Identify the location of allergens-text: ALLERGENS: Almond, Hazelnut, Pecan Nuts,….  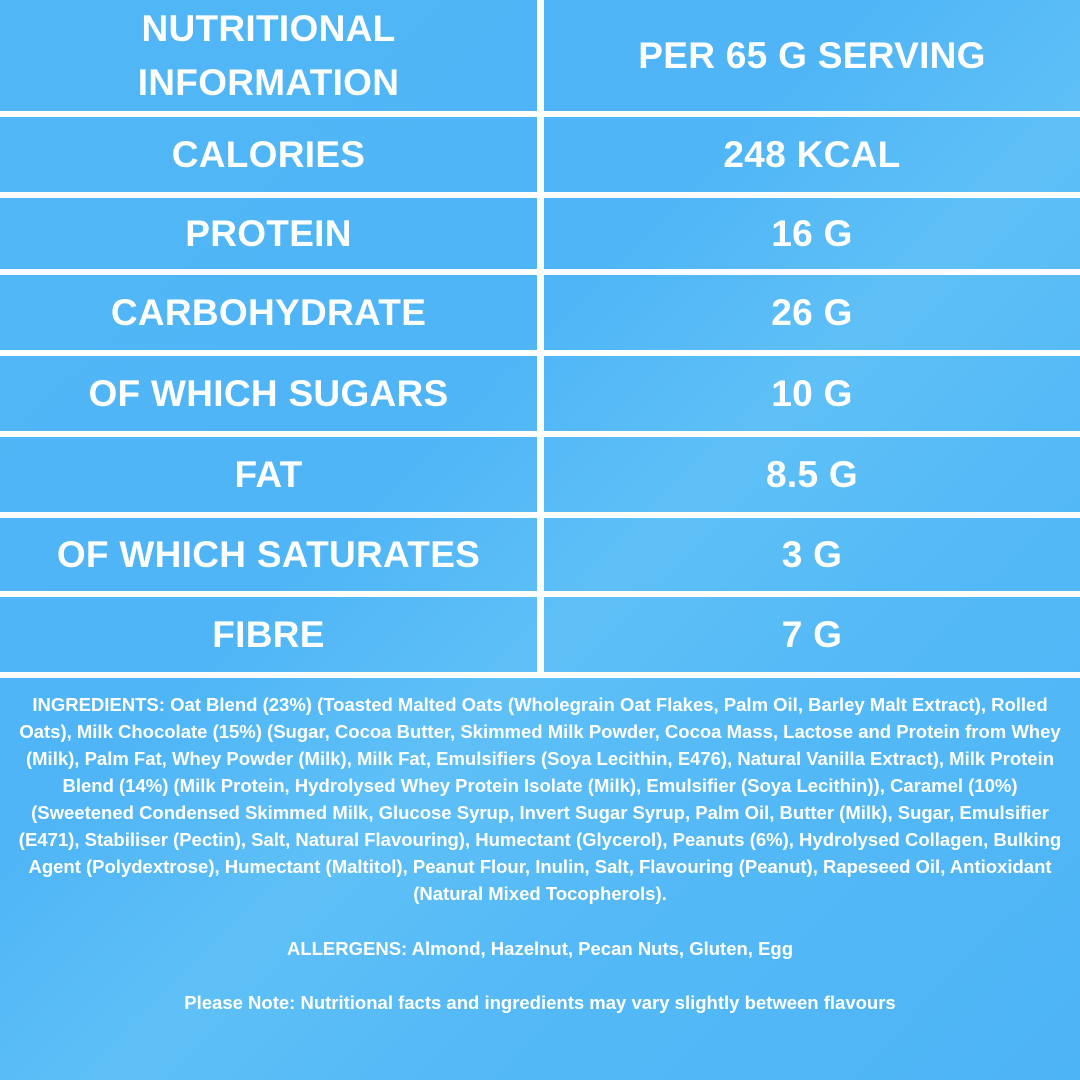
(540, 948).